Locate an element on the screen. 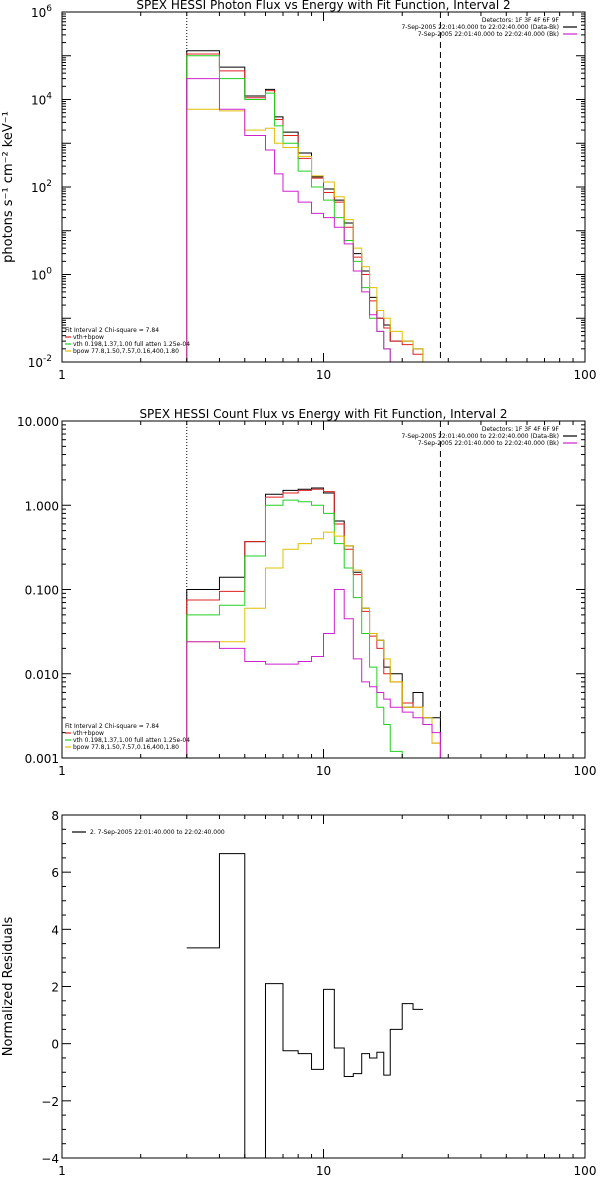 The height and width of the screenshot is (1200, 600). y-tick-label: 10⁰ is located at coordinates (41, 275).